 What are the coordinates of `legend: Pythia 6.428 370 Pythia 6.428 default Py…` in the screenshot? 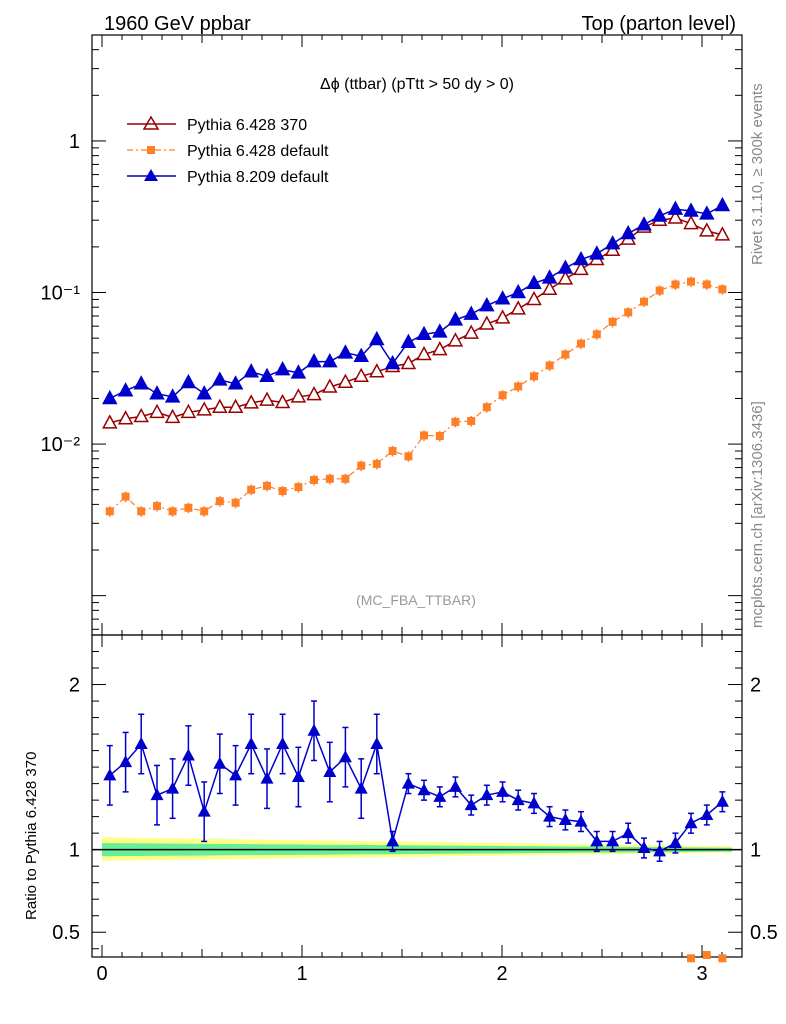 It's located at (228, 150).